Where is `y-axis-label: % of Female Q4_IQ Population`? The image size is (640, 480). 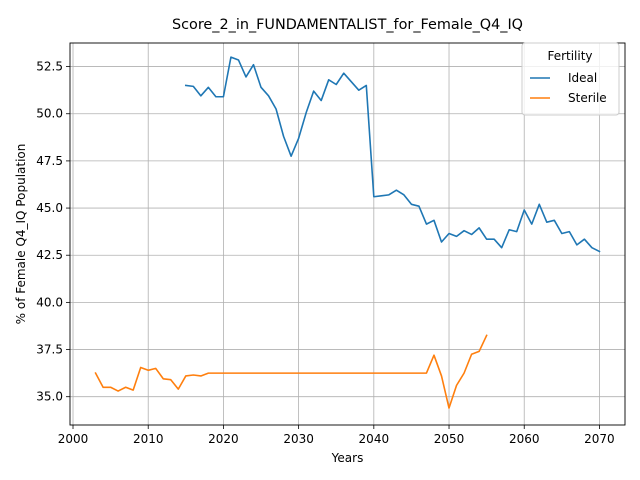 y-axis-label: % of Female Q4_IQ Population is located at coordinates (21, 234).